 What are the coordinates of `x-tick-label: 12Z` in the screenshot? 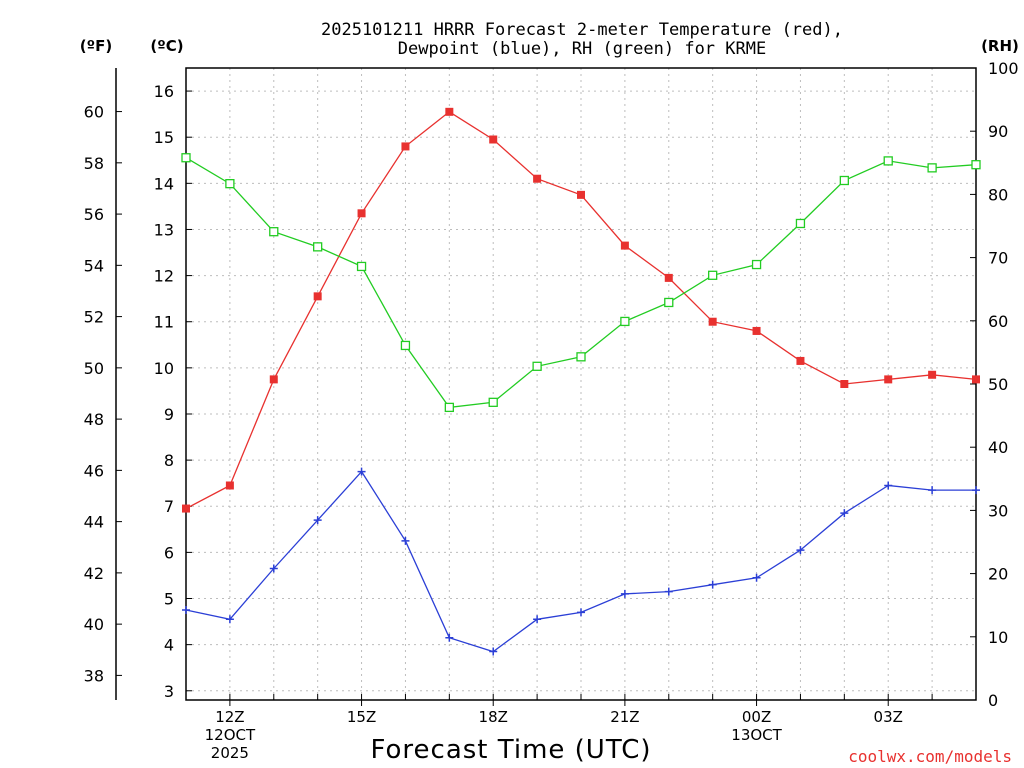 It's located at (229, 717).